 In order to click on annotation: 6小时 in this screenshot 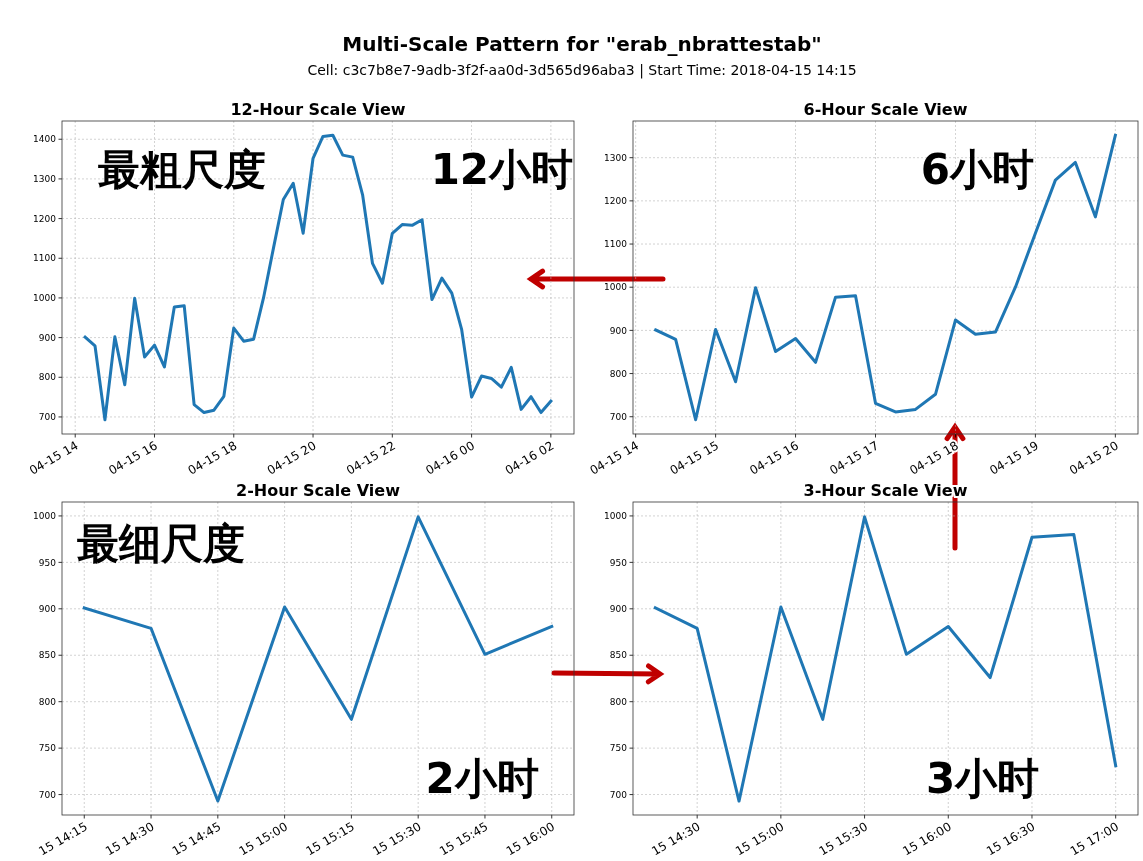, I will do `click(977, 169)`.